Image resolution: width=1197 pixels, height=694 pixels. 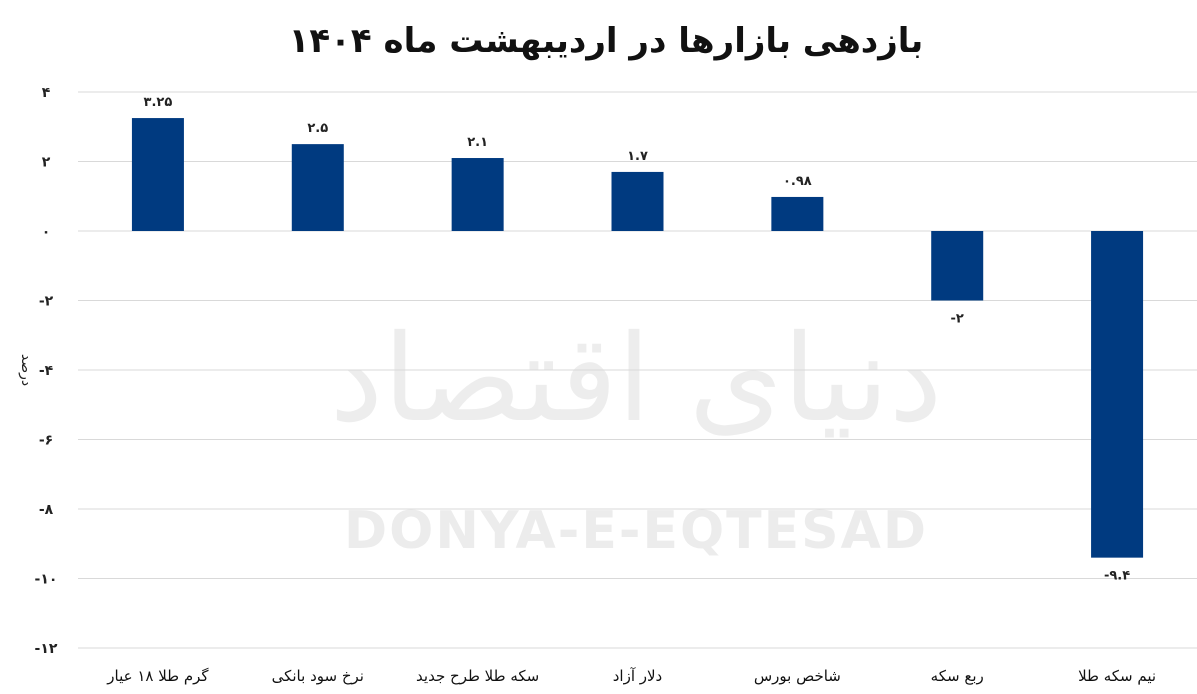 What do you see at coordinates (26, 370) in the screenshot?
I see `y-axis-label: درصد` at bounding box center [26, 370].